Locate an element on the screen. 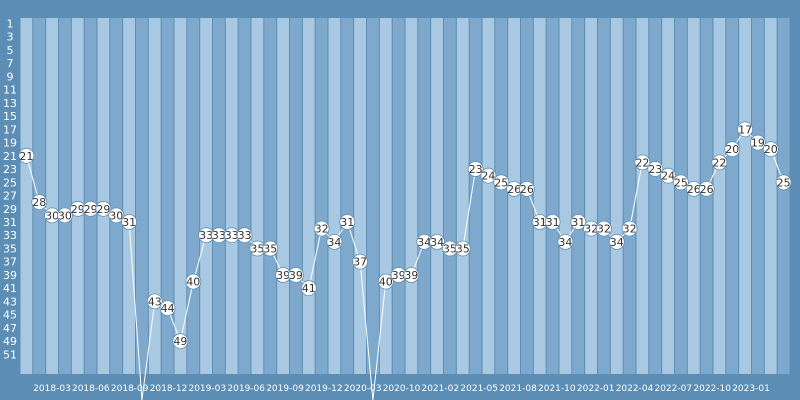 The width and height of the screenshot is (800, 400). x-tick-label: 2019-06 is located at coordinates (246, 389).